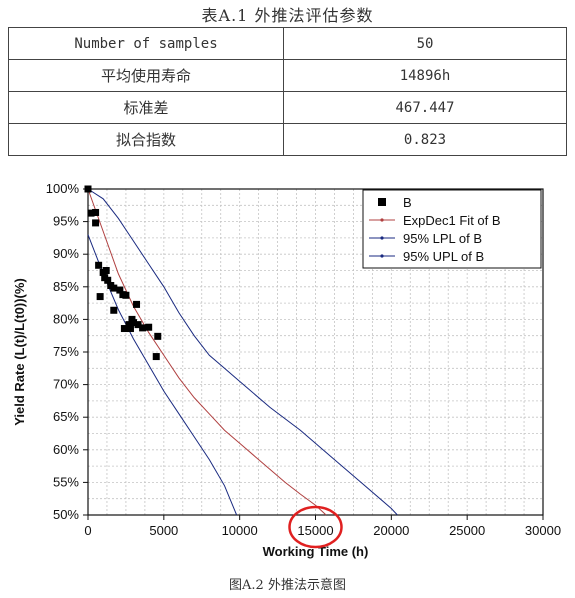 This screenshot has height=598, width=575. Describe the element at coordinates (66, 514) in the screenshot. I see `y-tick-label: 50%` at that location.